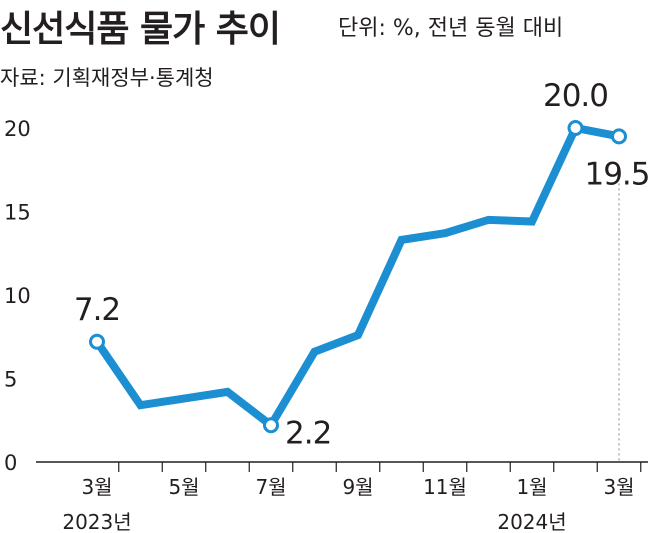 Image resolution: width=648 pixels, height=533 pixels. What do you see at coordinates (357, 487) in the screenshot?
I see `x-tick-label: 9월` at bounding box center [357, 487].